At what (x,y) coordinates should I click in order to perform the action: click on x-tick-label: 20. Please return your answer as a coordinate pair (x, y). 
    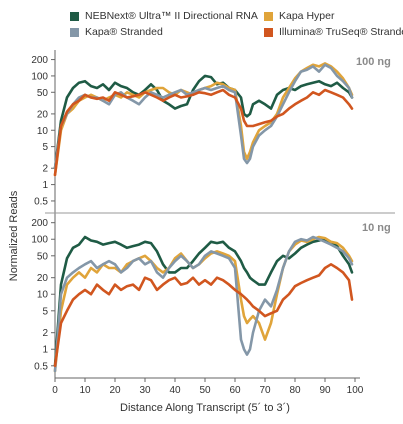
    Looking at the image, I should click on (115, 390).